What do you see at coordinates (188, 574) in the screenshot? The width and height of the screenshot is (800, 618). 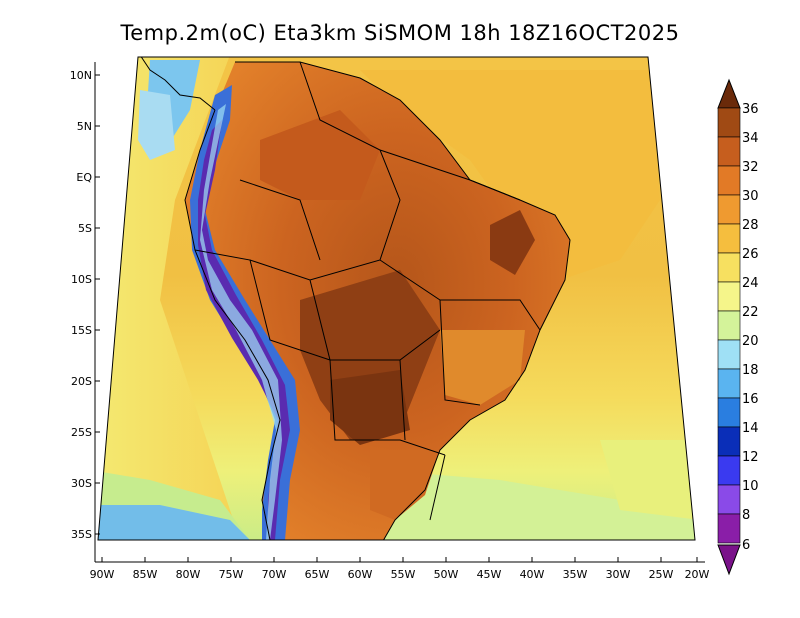 I see `lon-label-80w: 80W` at bounding box center [188, 574].